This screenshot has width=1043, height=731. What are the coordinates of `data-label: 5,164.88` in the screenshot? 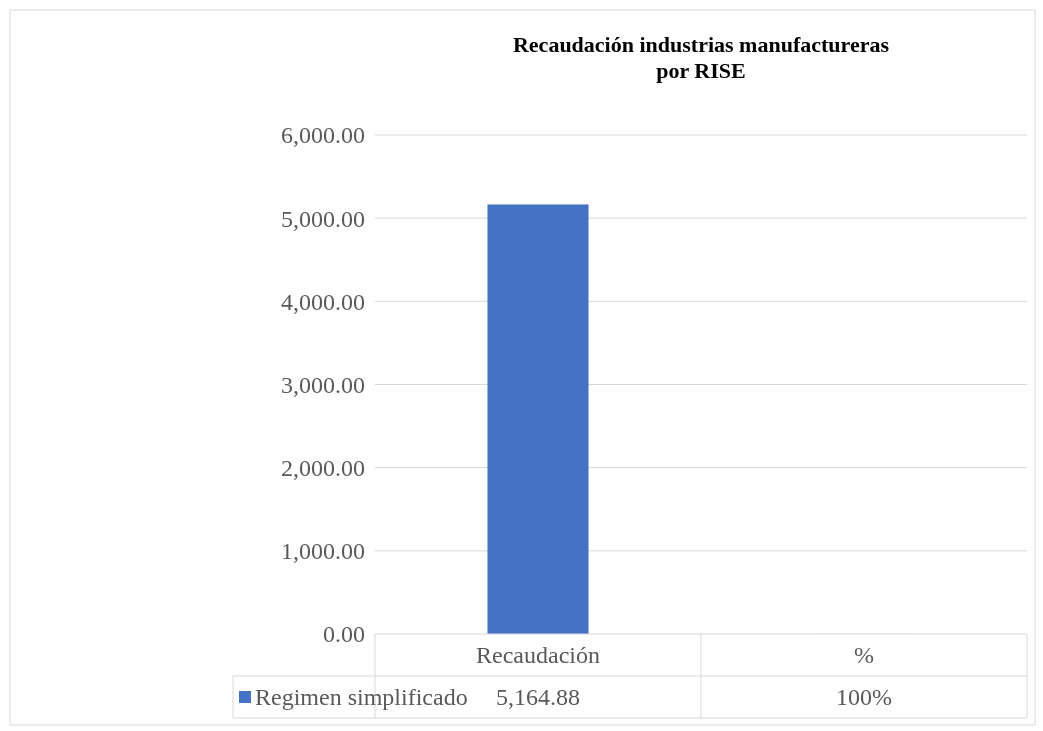 It's located at (538, 697).